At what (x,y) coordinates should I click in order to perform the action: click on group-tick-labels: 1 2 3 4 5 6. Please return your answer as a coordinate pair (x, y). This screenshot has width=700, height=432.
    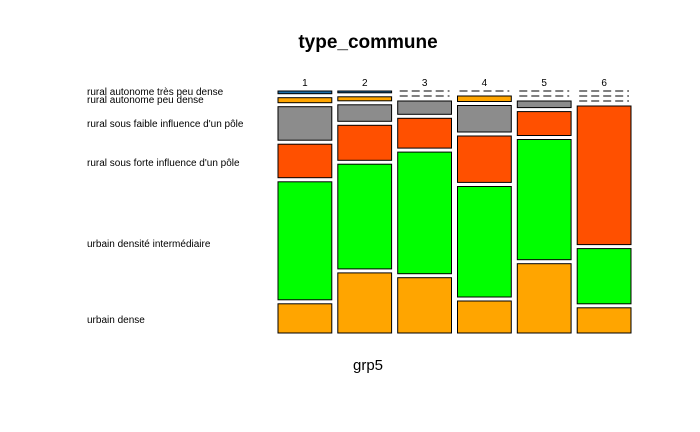
    Looking at the image, I should click on (454, 83).